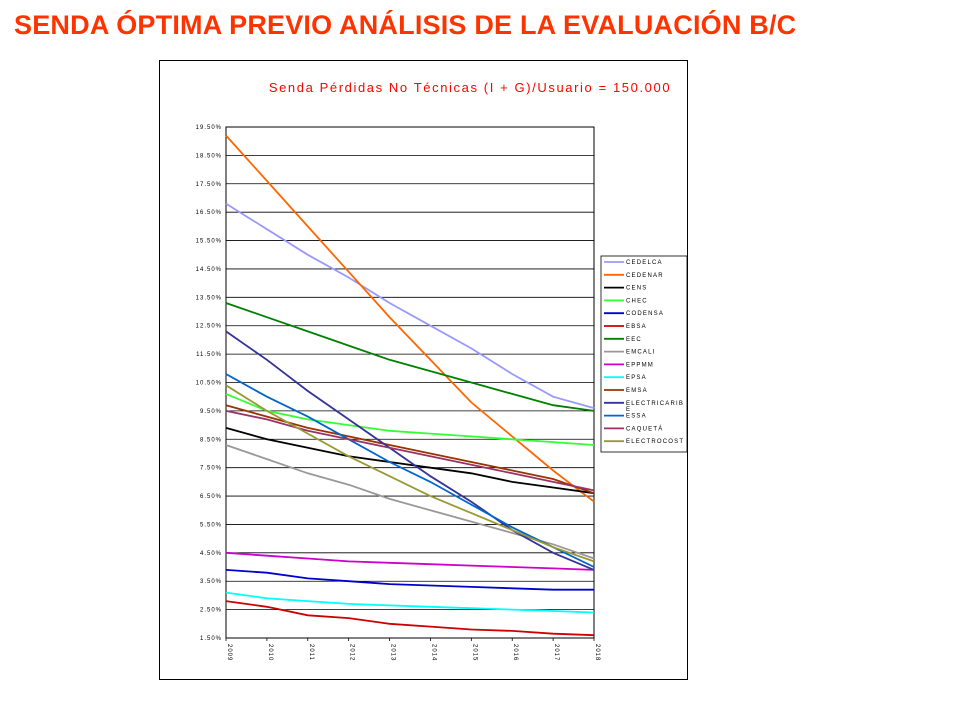 This screenshot has height=720, width=960. Describe the element at coordinates (393, 652) in the screenshot. I see `x-tick-label: 2013` at that location.